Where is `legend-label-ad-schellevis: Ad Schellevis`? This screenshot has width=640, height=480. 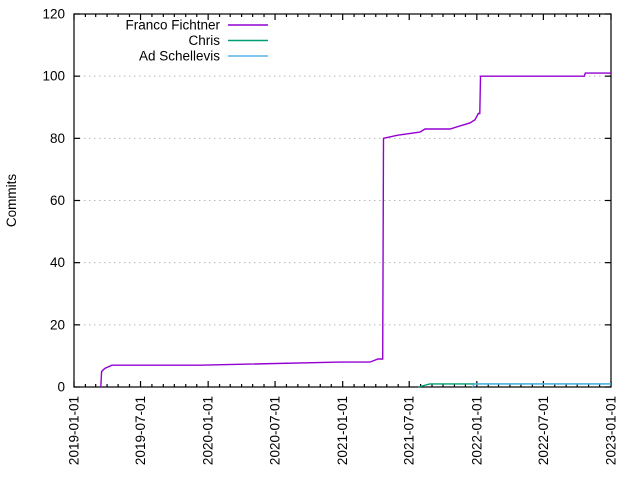
legend-label-ad-schellevis: Ad Schellevis is located at coordinates (179, 56).